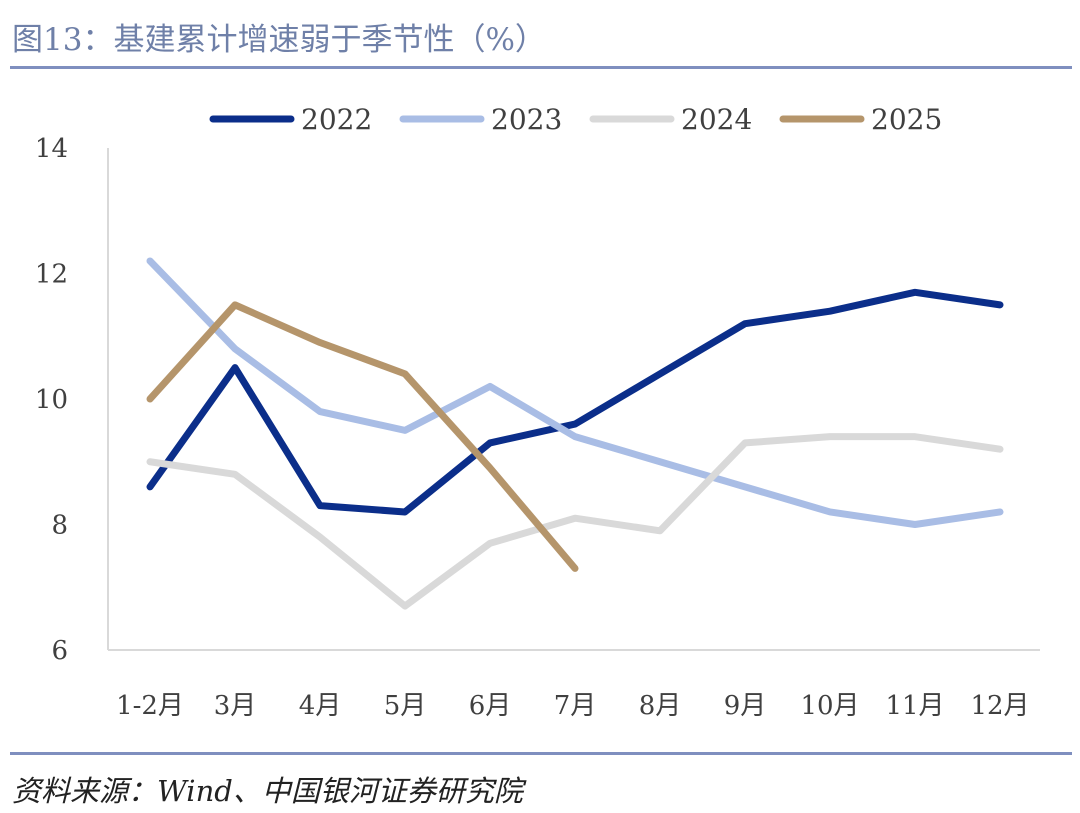 The image size is (1080, 813). I want to click on x-axis: 1-2月 3月 4月 5月 6月 7月 8月 9月 10月 11月 12月, so click(574, 685).